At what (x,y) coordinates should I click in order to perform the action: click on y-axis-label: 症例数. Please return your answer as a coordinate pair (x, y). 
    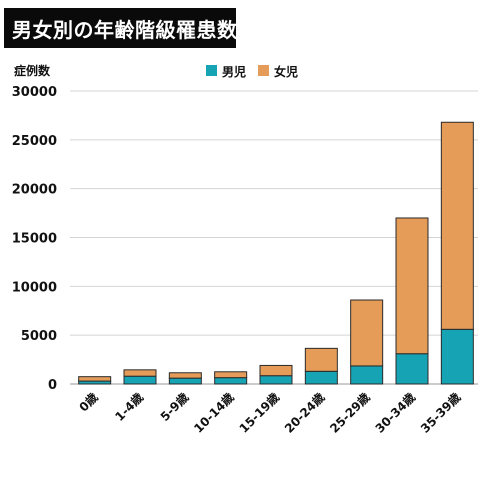
    Looking at the image, I should click on (32, 71).